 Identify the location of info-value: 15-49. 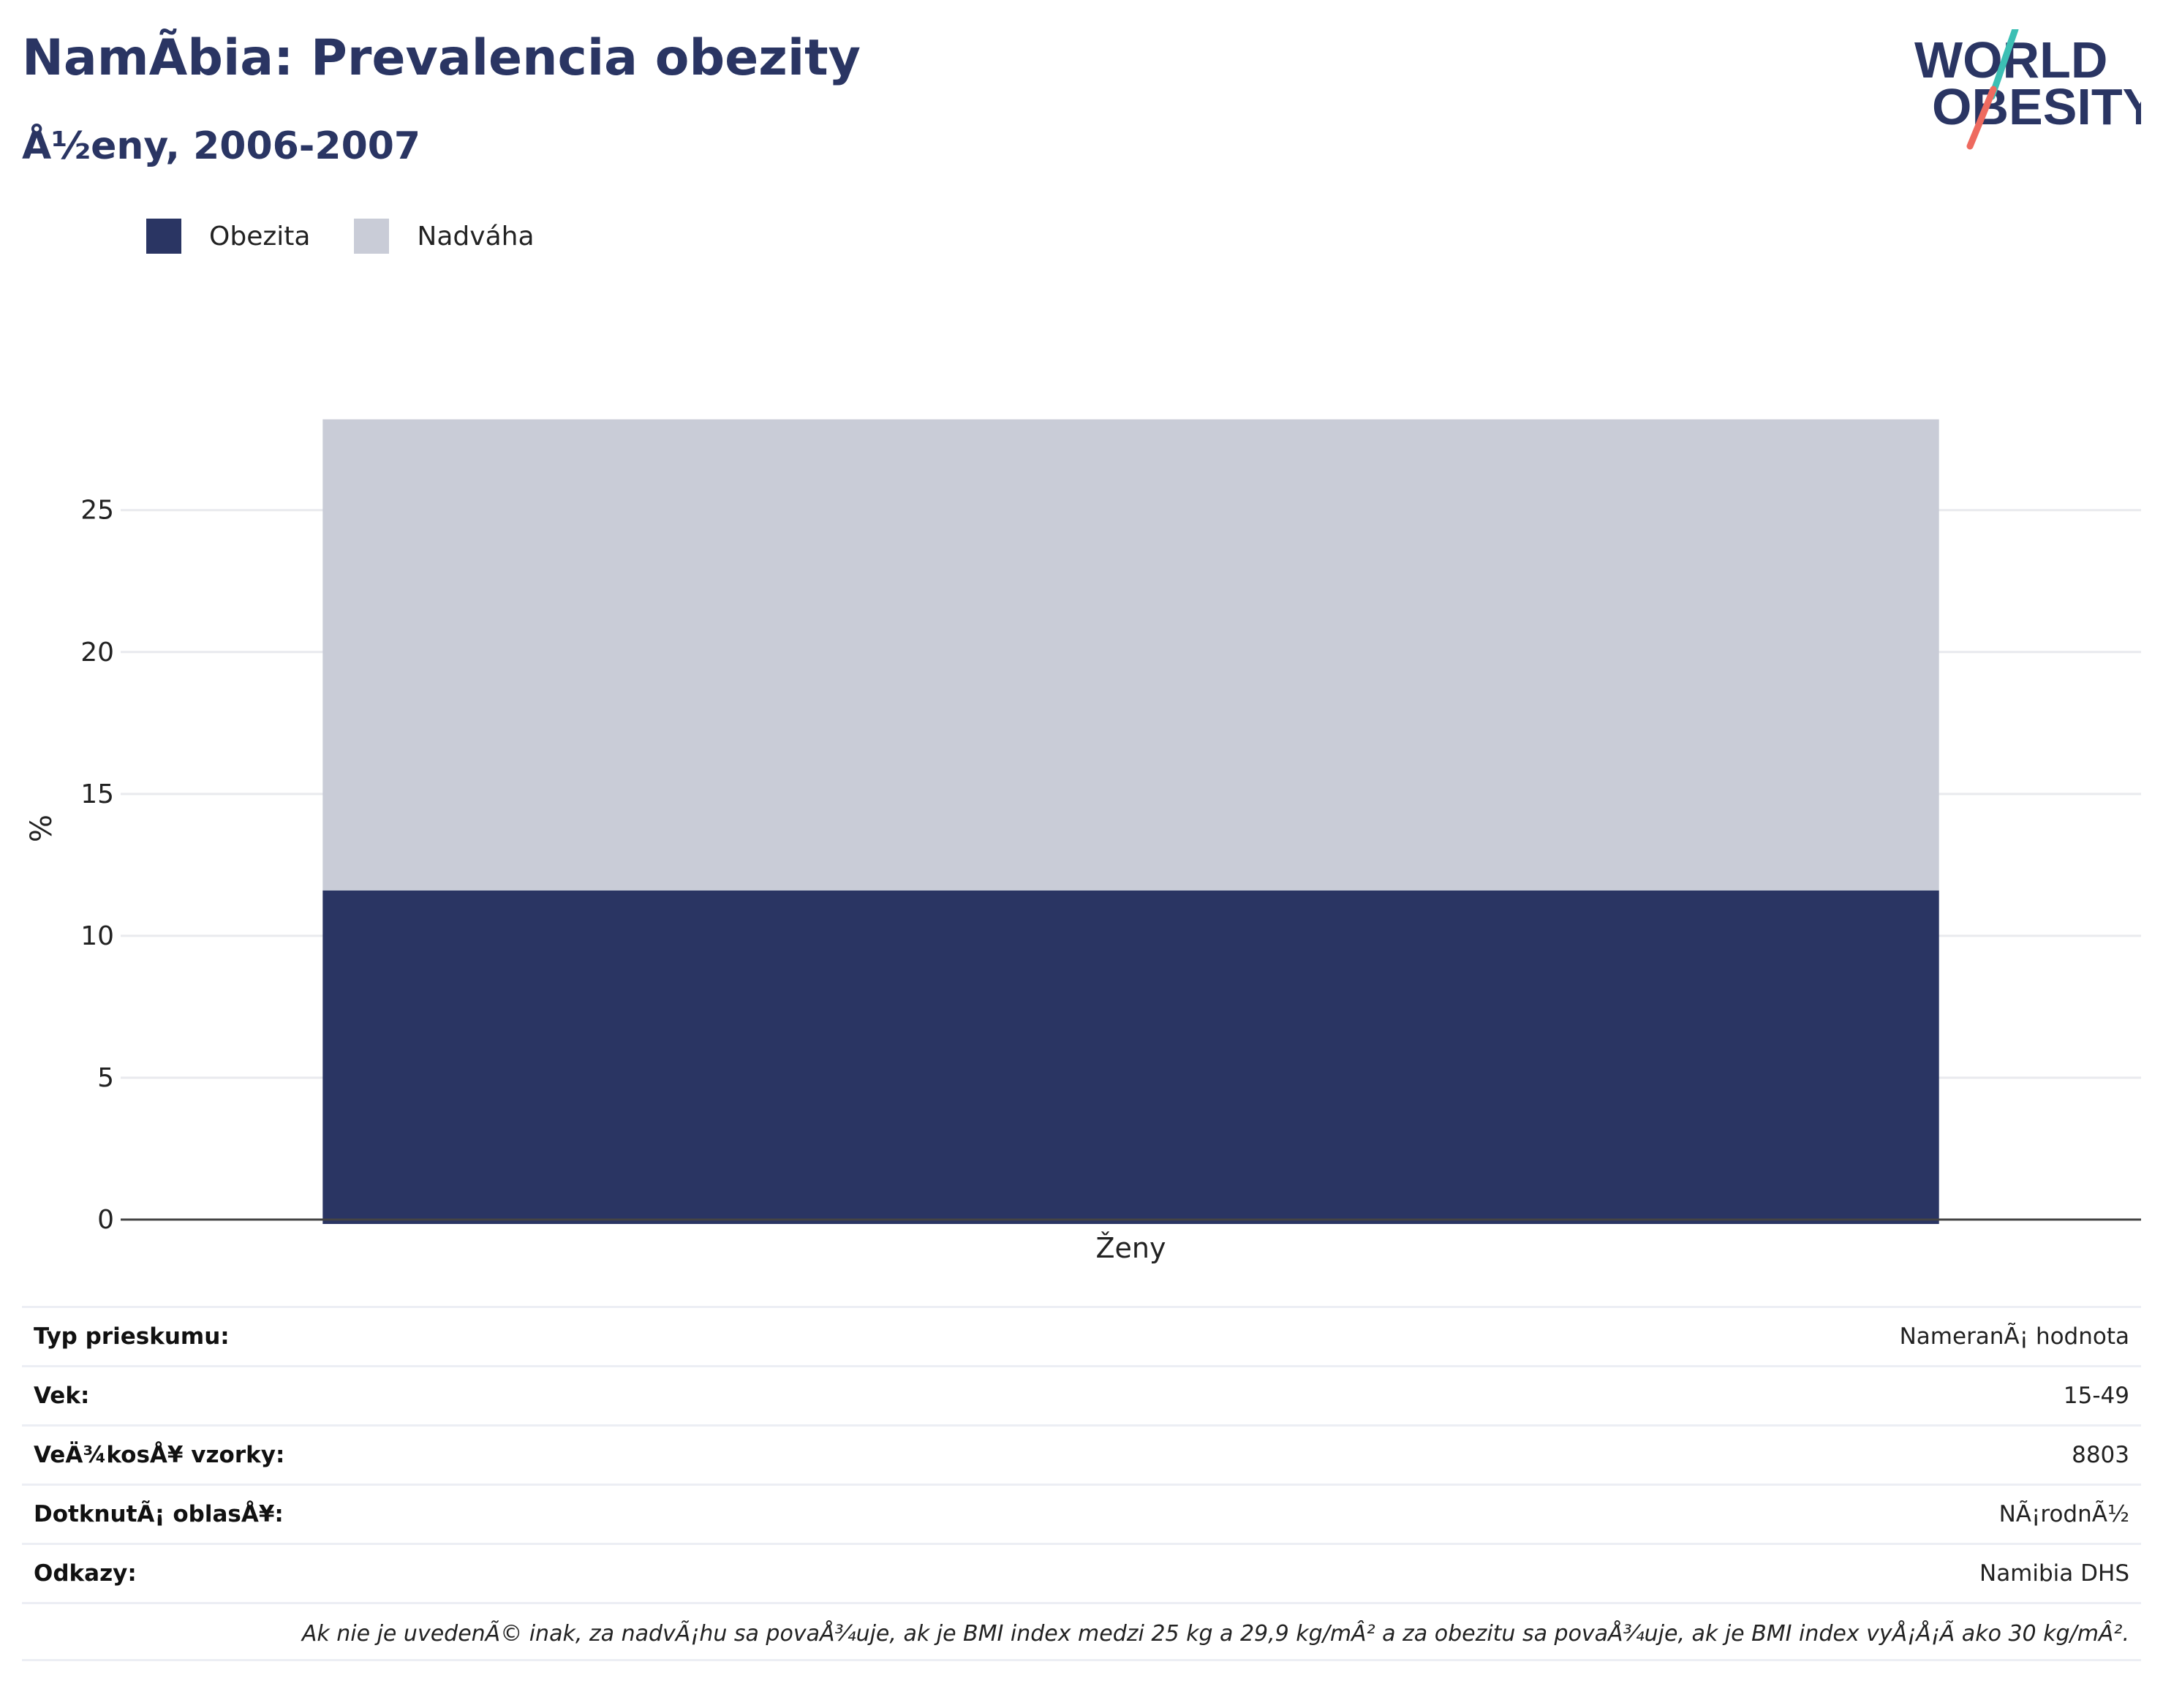
(2096, 1396).